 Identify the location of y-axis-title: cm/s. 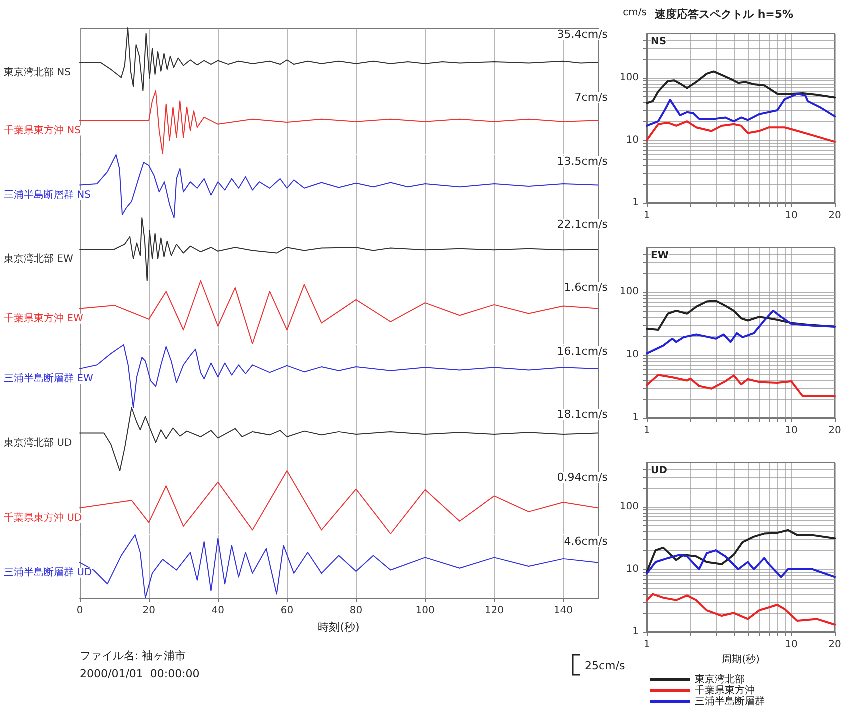
(635, 13).